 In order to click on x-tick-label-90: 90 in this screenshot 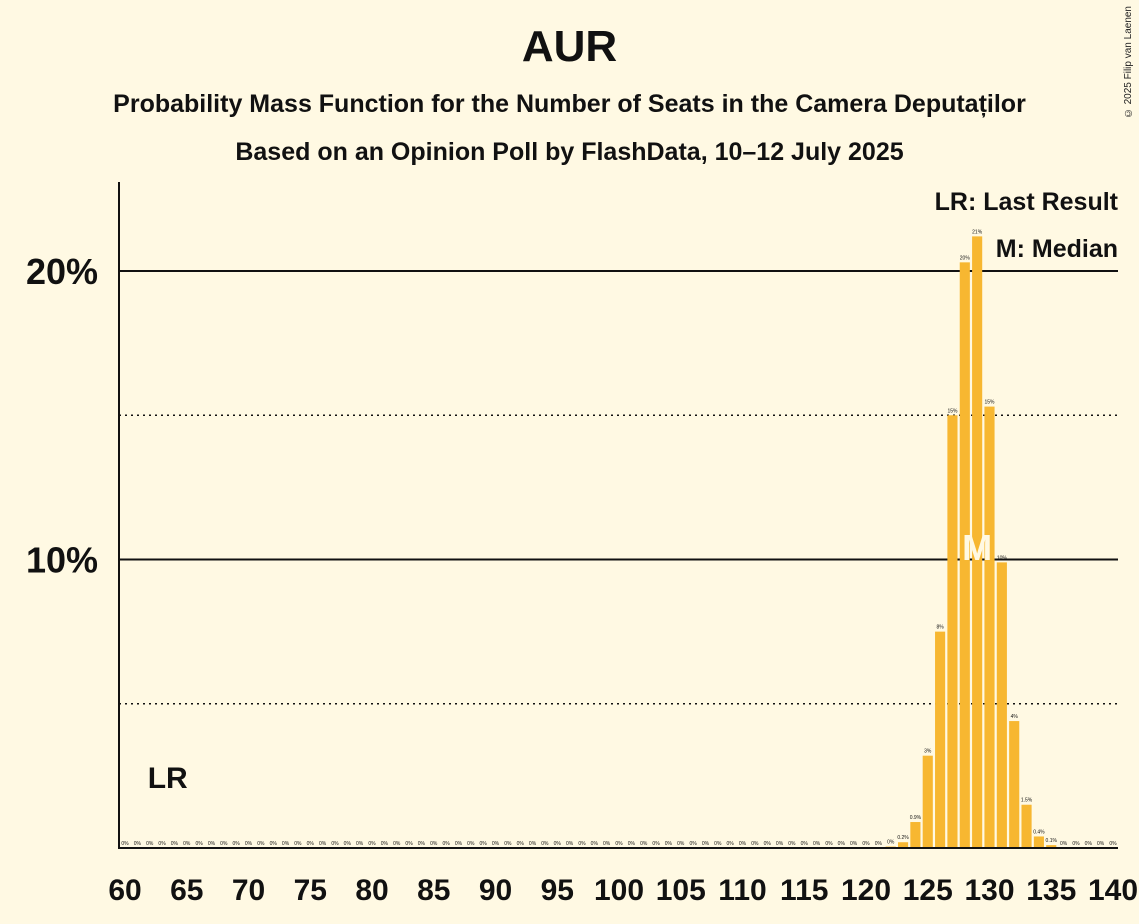, I will do `click(495, 890)`.